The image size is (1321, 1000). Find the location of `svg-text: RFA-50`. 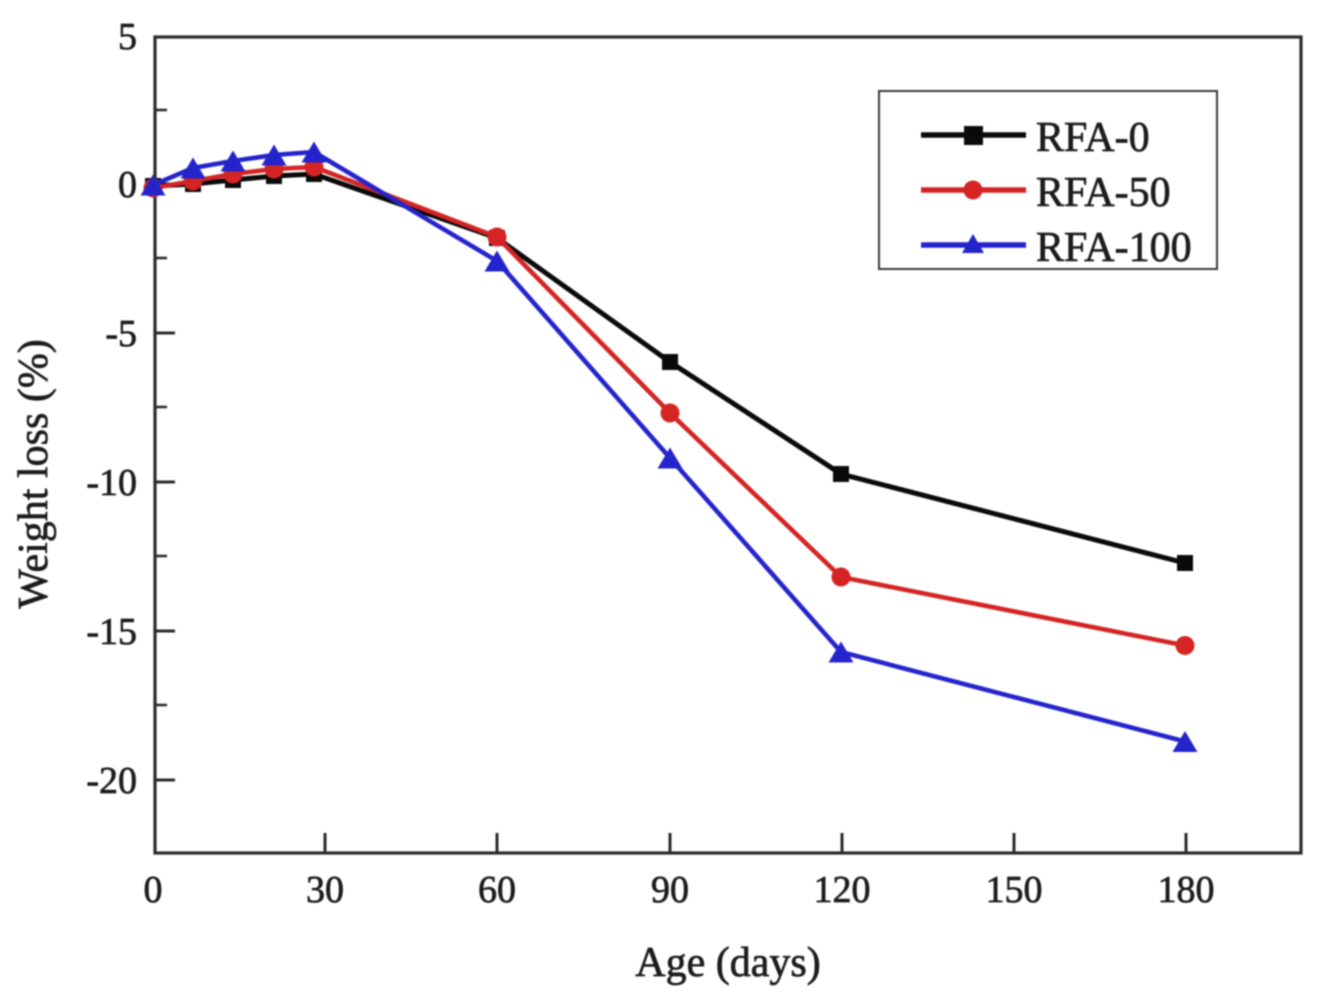

svg-text: RFA-50 is located at coordinates (1103, 193).